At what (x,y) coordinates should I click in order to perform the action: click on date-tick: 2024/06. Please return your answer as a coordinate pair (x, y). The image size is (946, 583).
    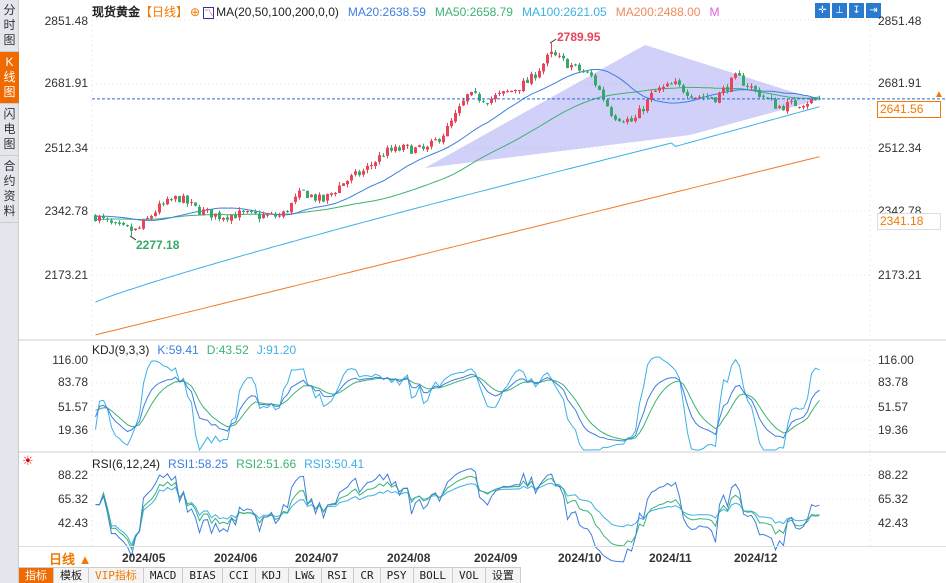
    Looking at the image, I should click on (236, 558).